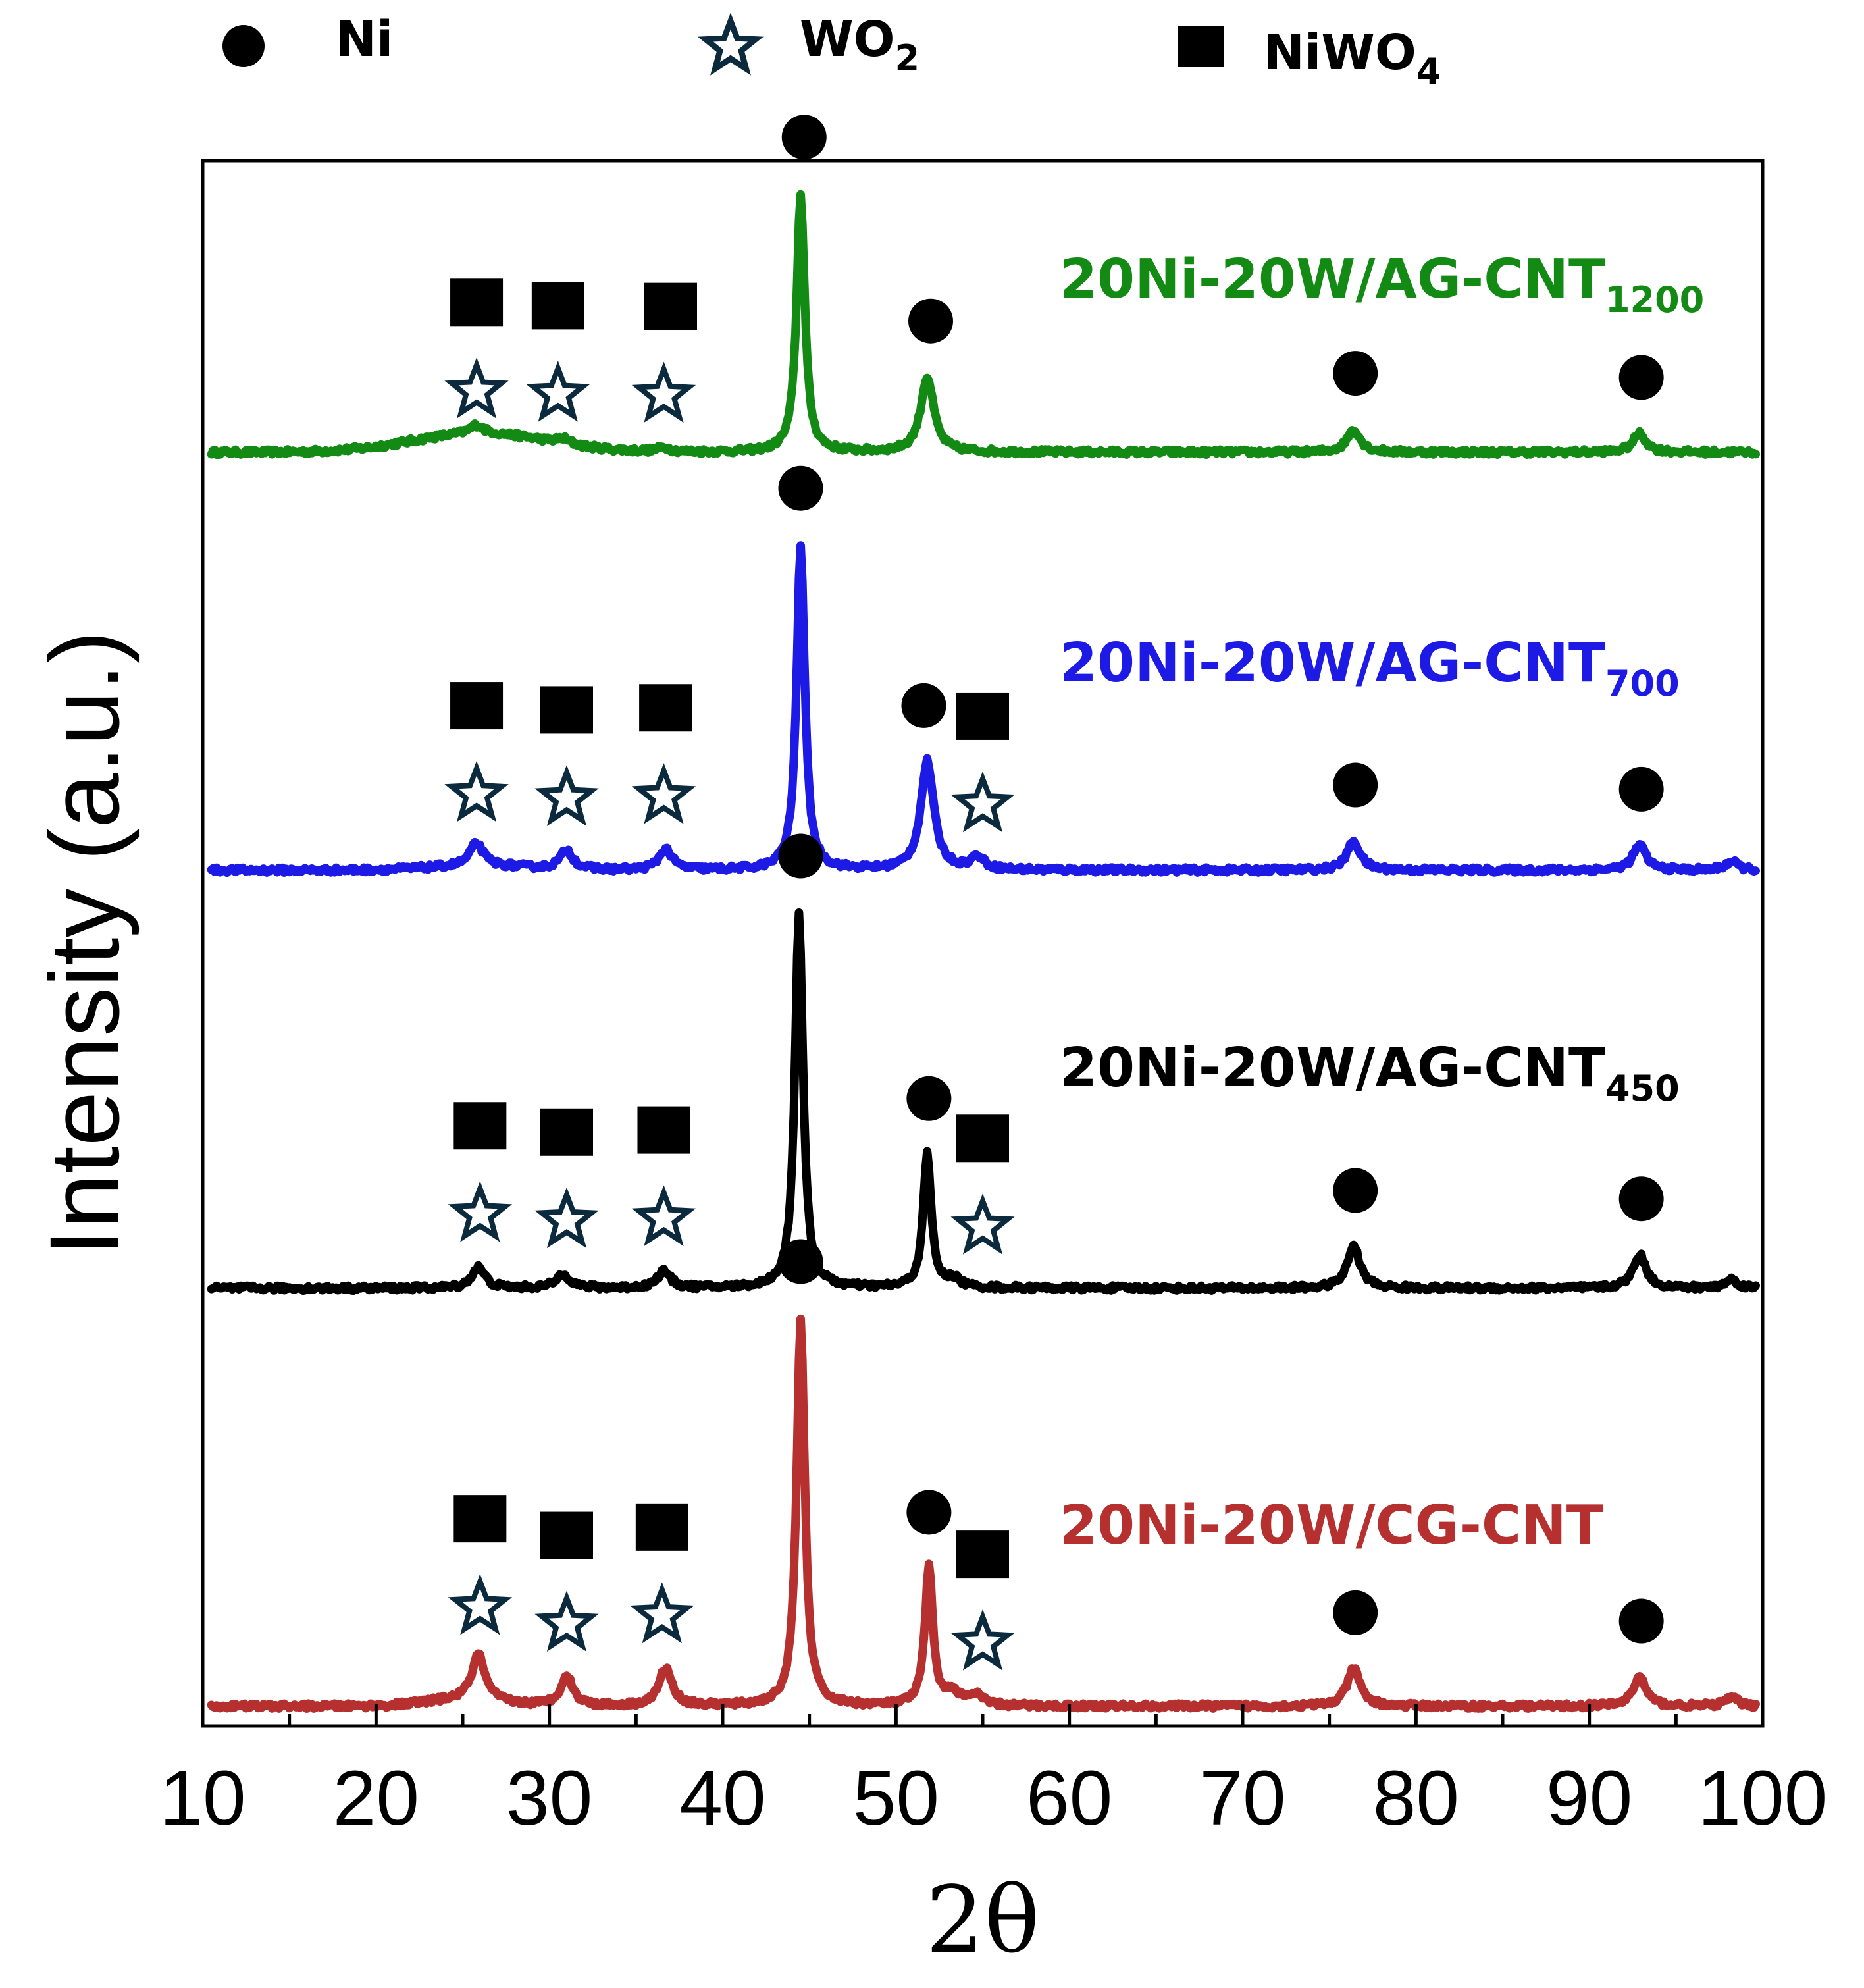 This screenshot has height=1988, width=1864. Describe the element at coordinates (1370, 1073) in the screenshot. I see `series-label-ag-cnt450: 20Ni-20W/AG-CNT450` at that location.